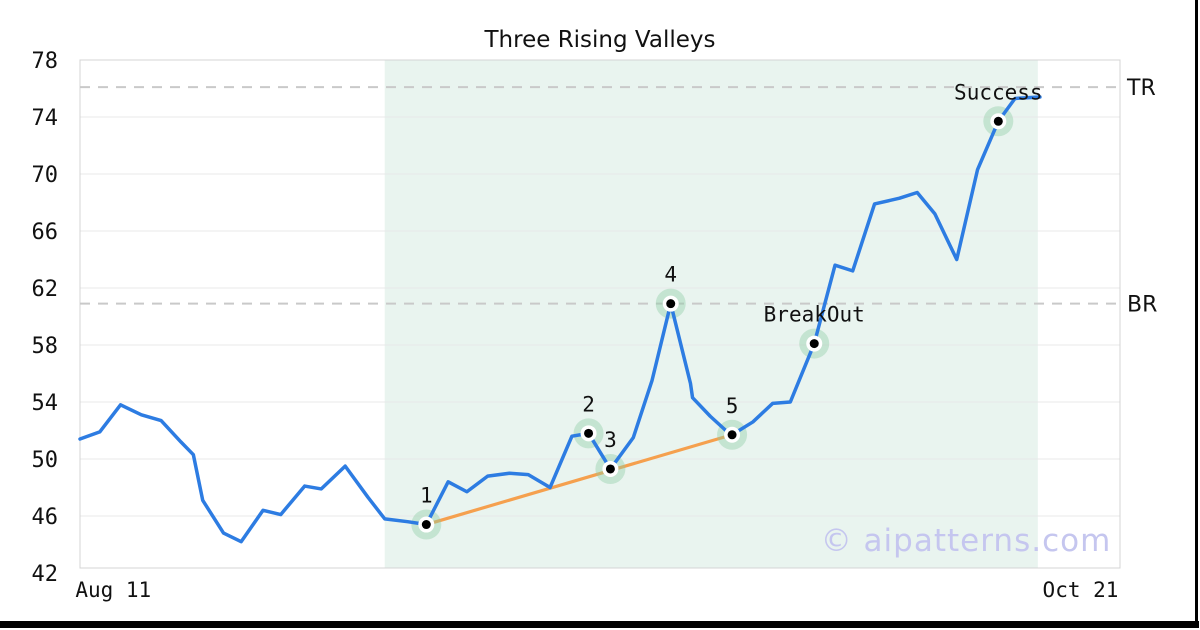  I want to click on hline-label-tr: TR, so click(1141, 88).